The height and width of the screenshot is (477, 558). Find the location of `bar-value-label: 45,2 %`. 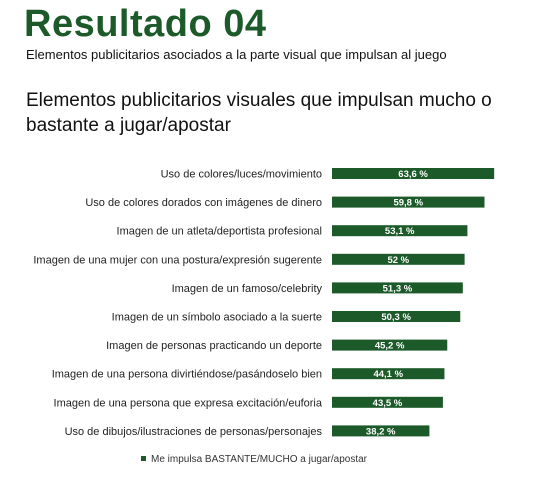

bar-value-label: 45,2 % is located at coordinates (390, 346).